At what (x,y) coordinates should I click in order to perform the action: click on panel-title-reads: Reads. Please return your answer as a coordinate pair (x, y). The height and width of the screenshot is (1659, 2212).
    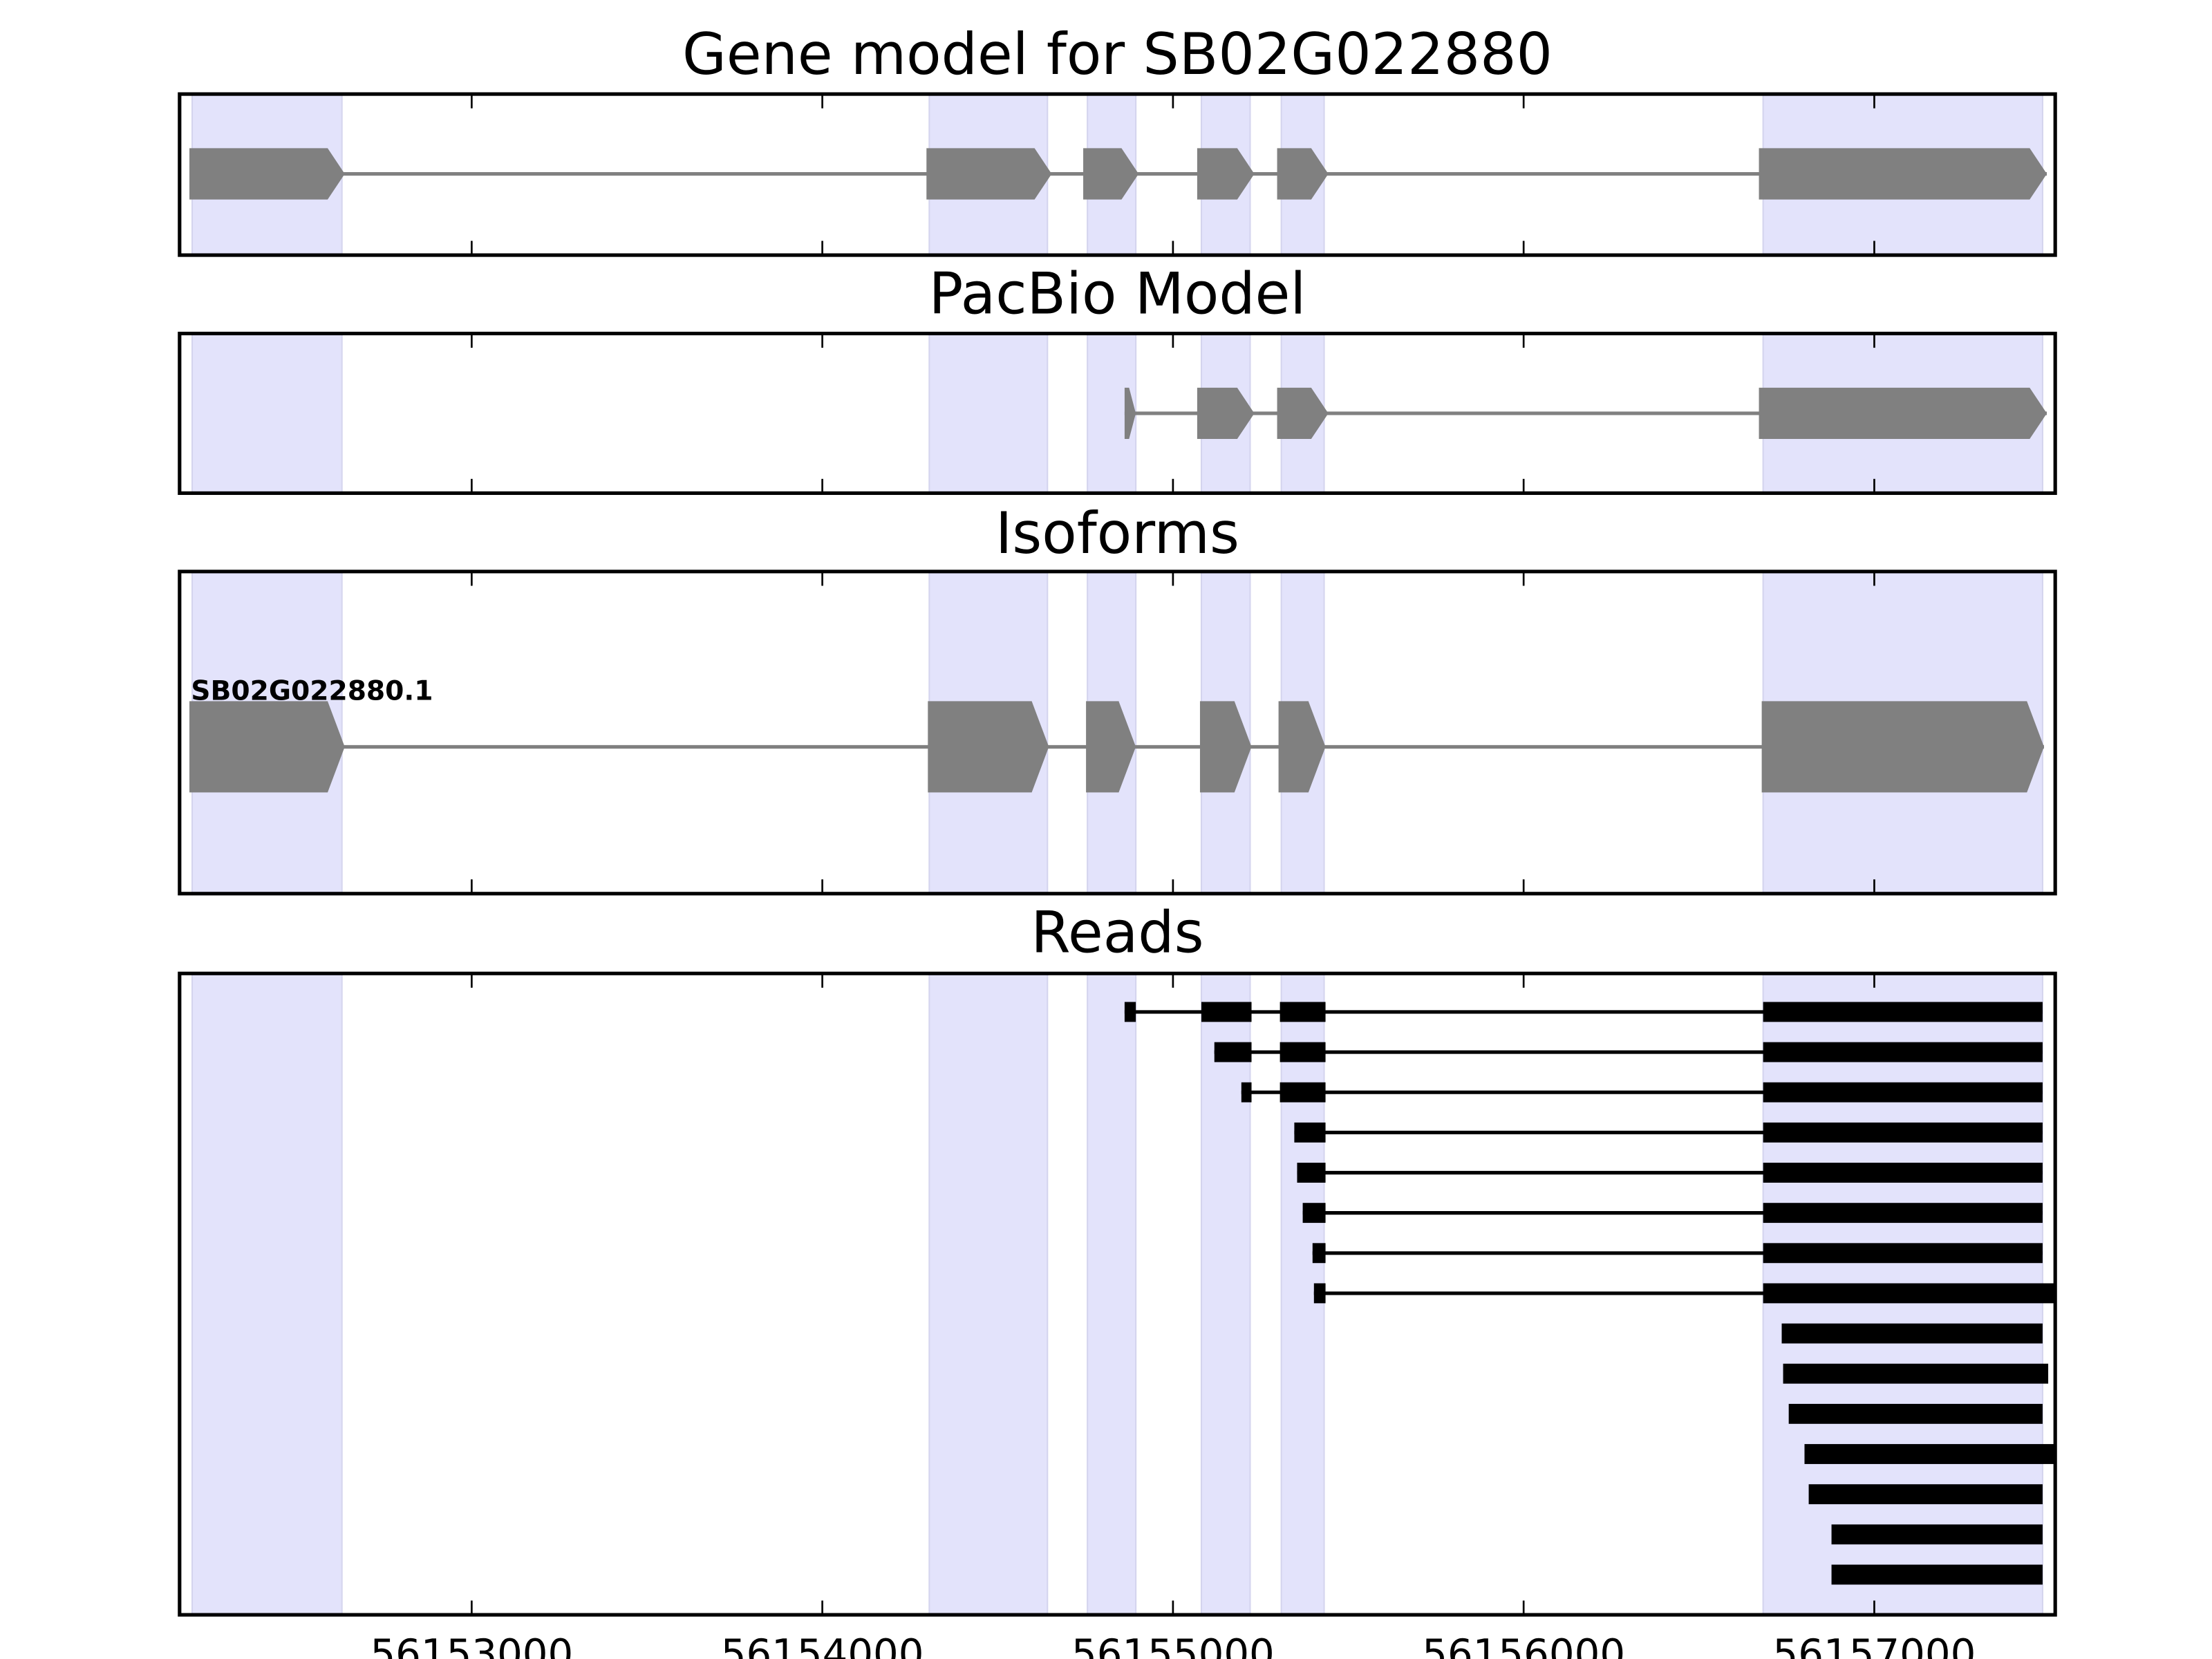
    Looking at the image, I should click on (1117, 932).